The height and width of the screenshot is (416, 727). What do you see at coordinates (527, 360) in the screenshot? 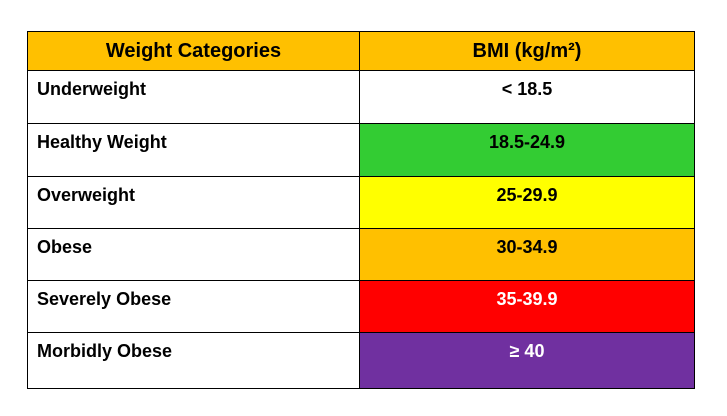
I see `bmi-cell: ≥ 40` at bounding box center [527, 360].